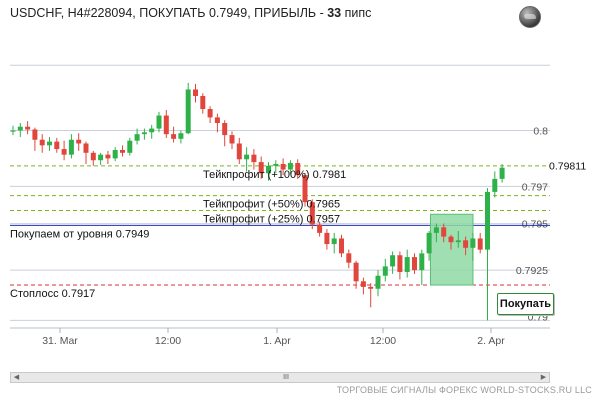 This screenshot has width=600, height=400. I want to click on level-label: Покупаем от уровня 0.7949, so click(79, 234).